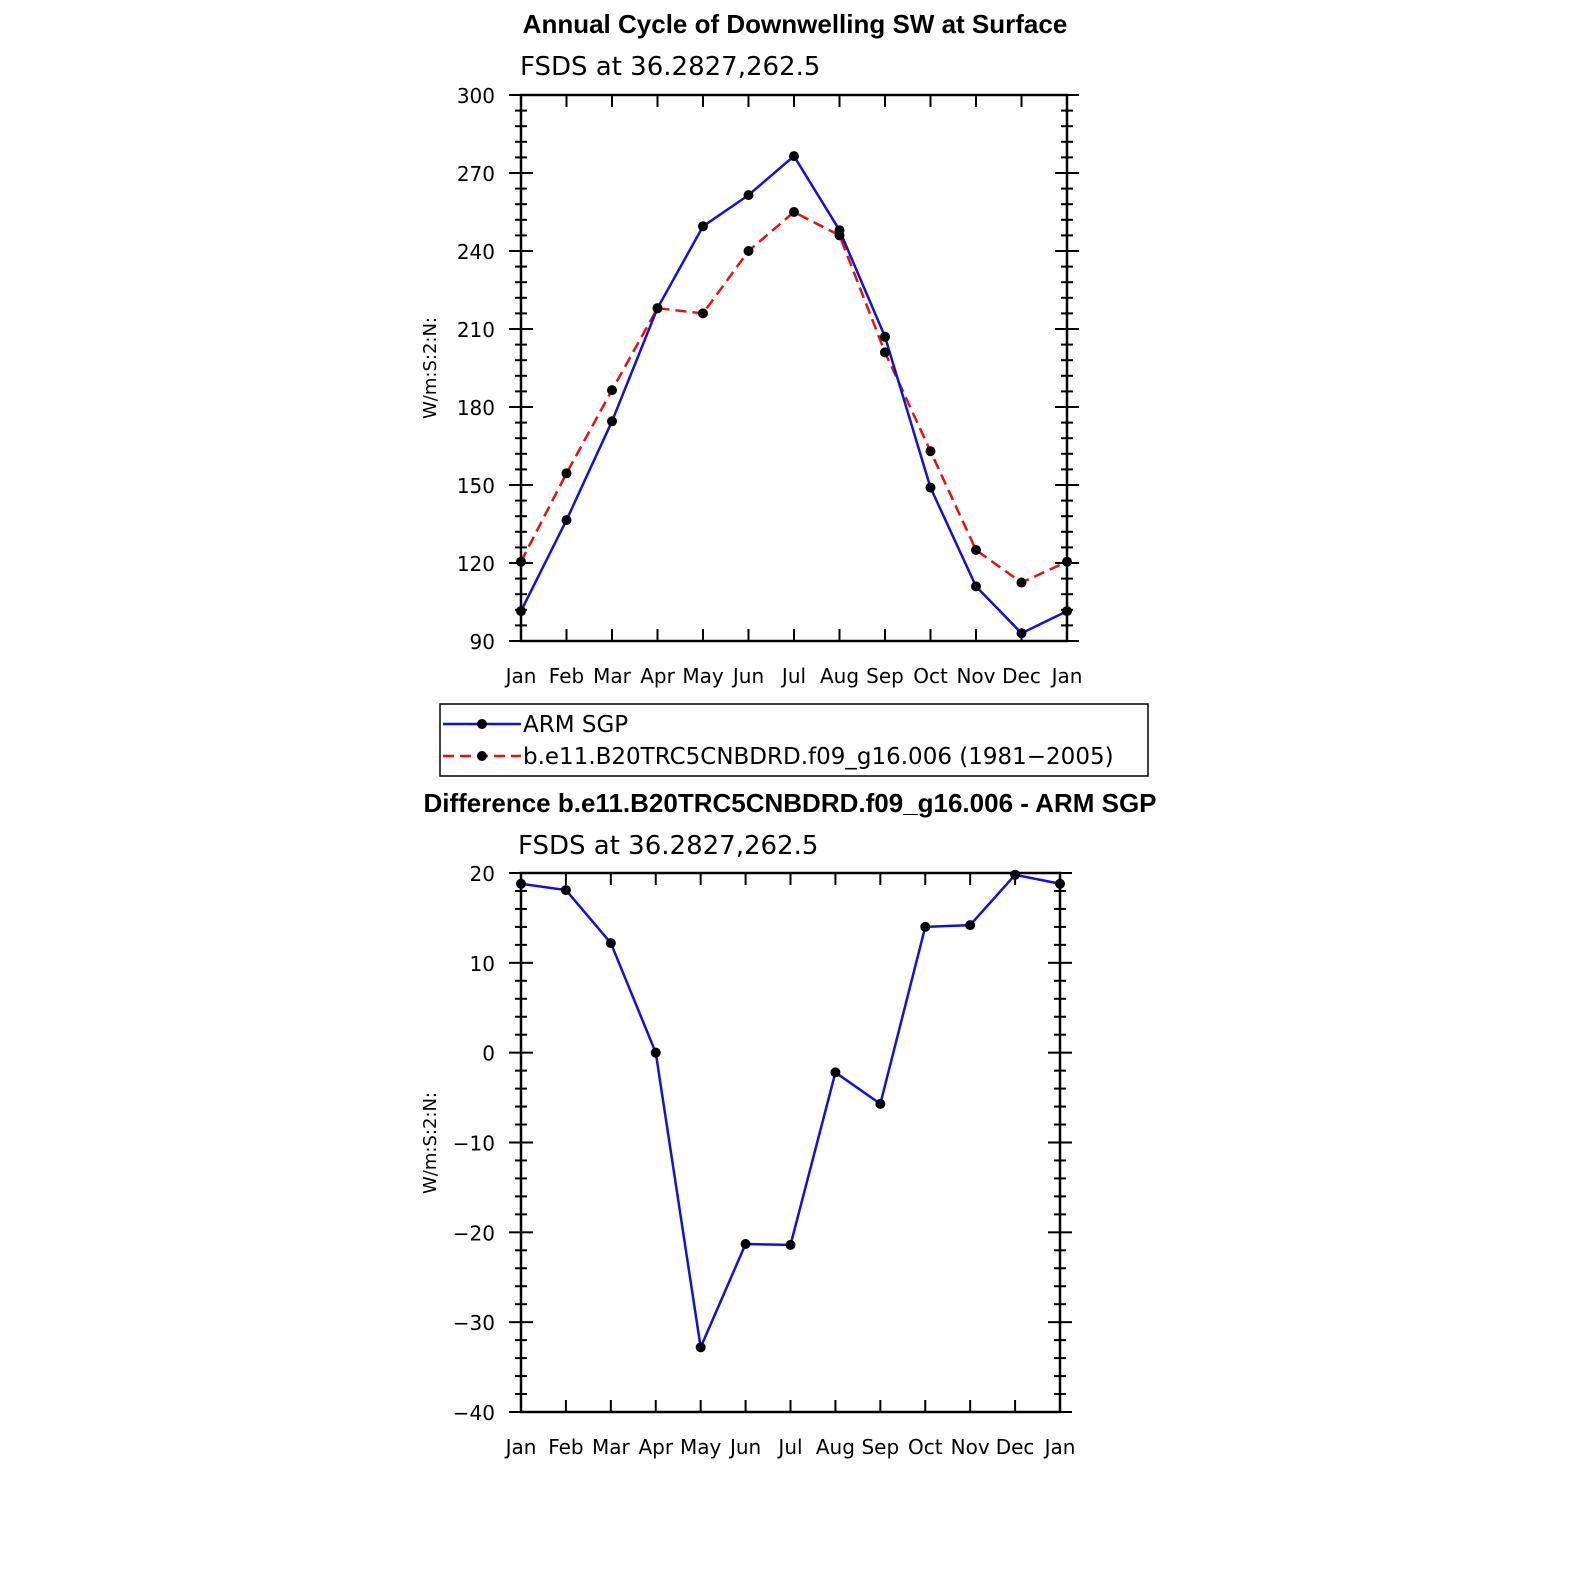 The image size is (1575, 1575). What do you see at coordinates (474, 1323) in the screenshot?
I see `y-tick-label: −30` at bounding box center [474, 1323].